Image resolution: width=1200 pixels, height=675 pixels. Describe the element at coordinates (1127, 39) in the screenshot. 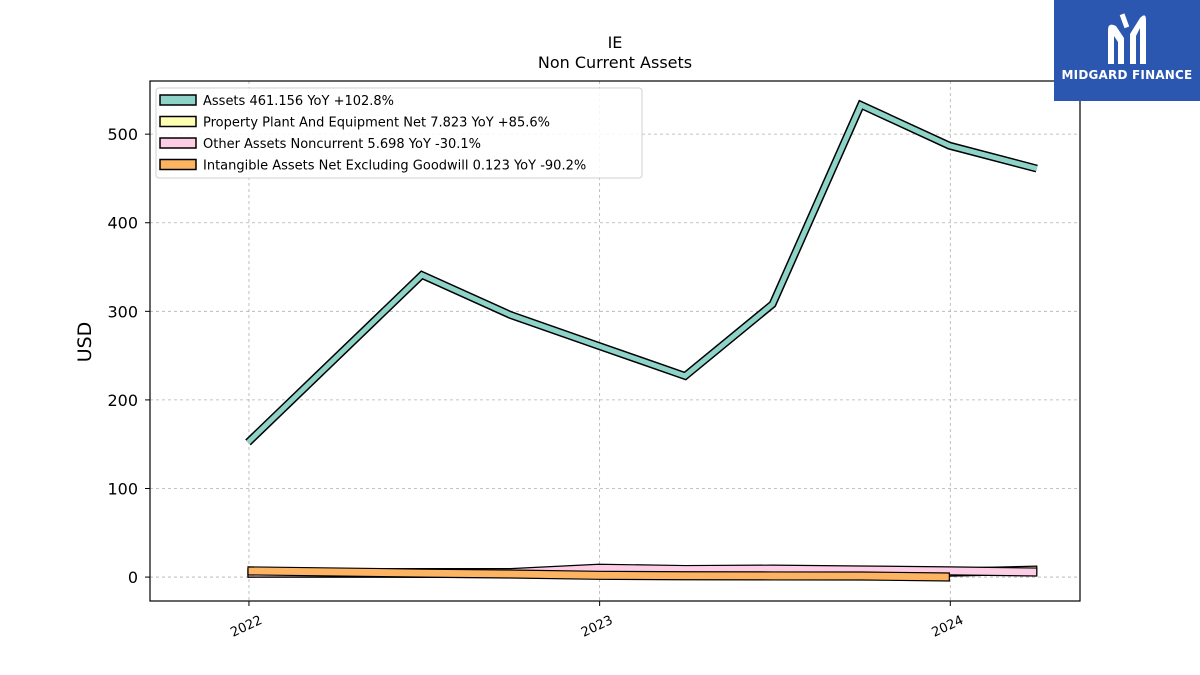

I see `midgard-logo-icon` at that location.